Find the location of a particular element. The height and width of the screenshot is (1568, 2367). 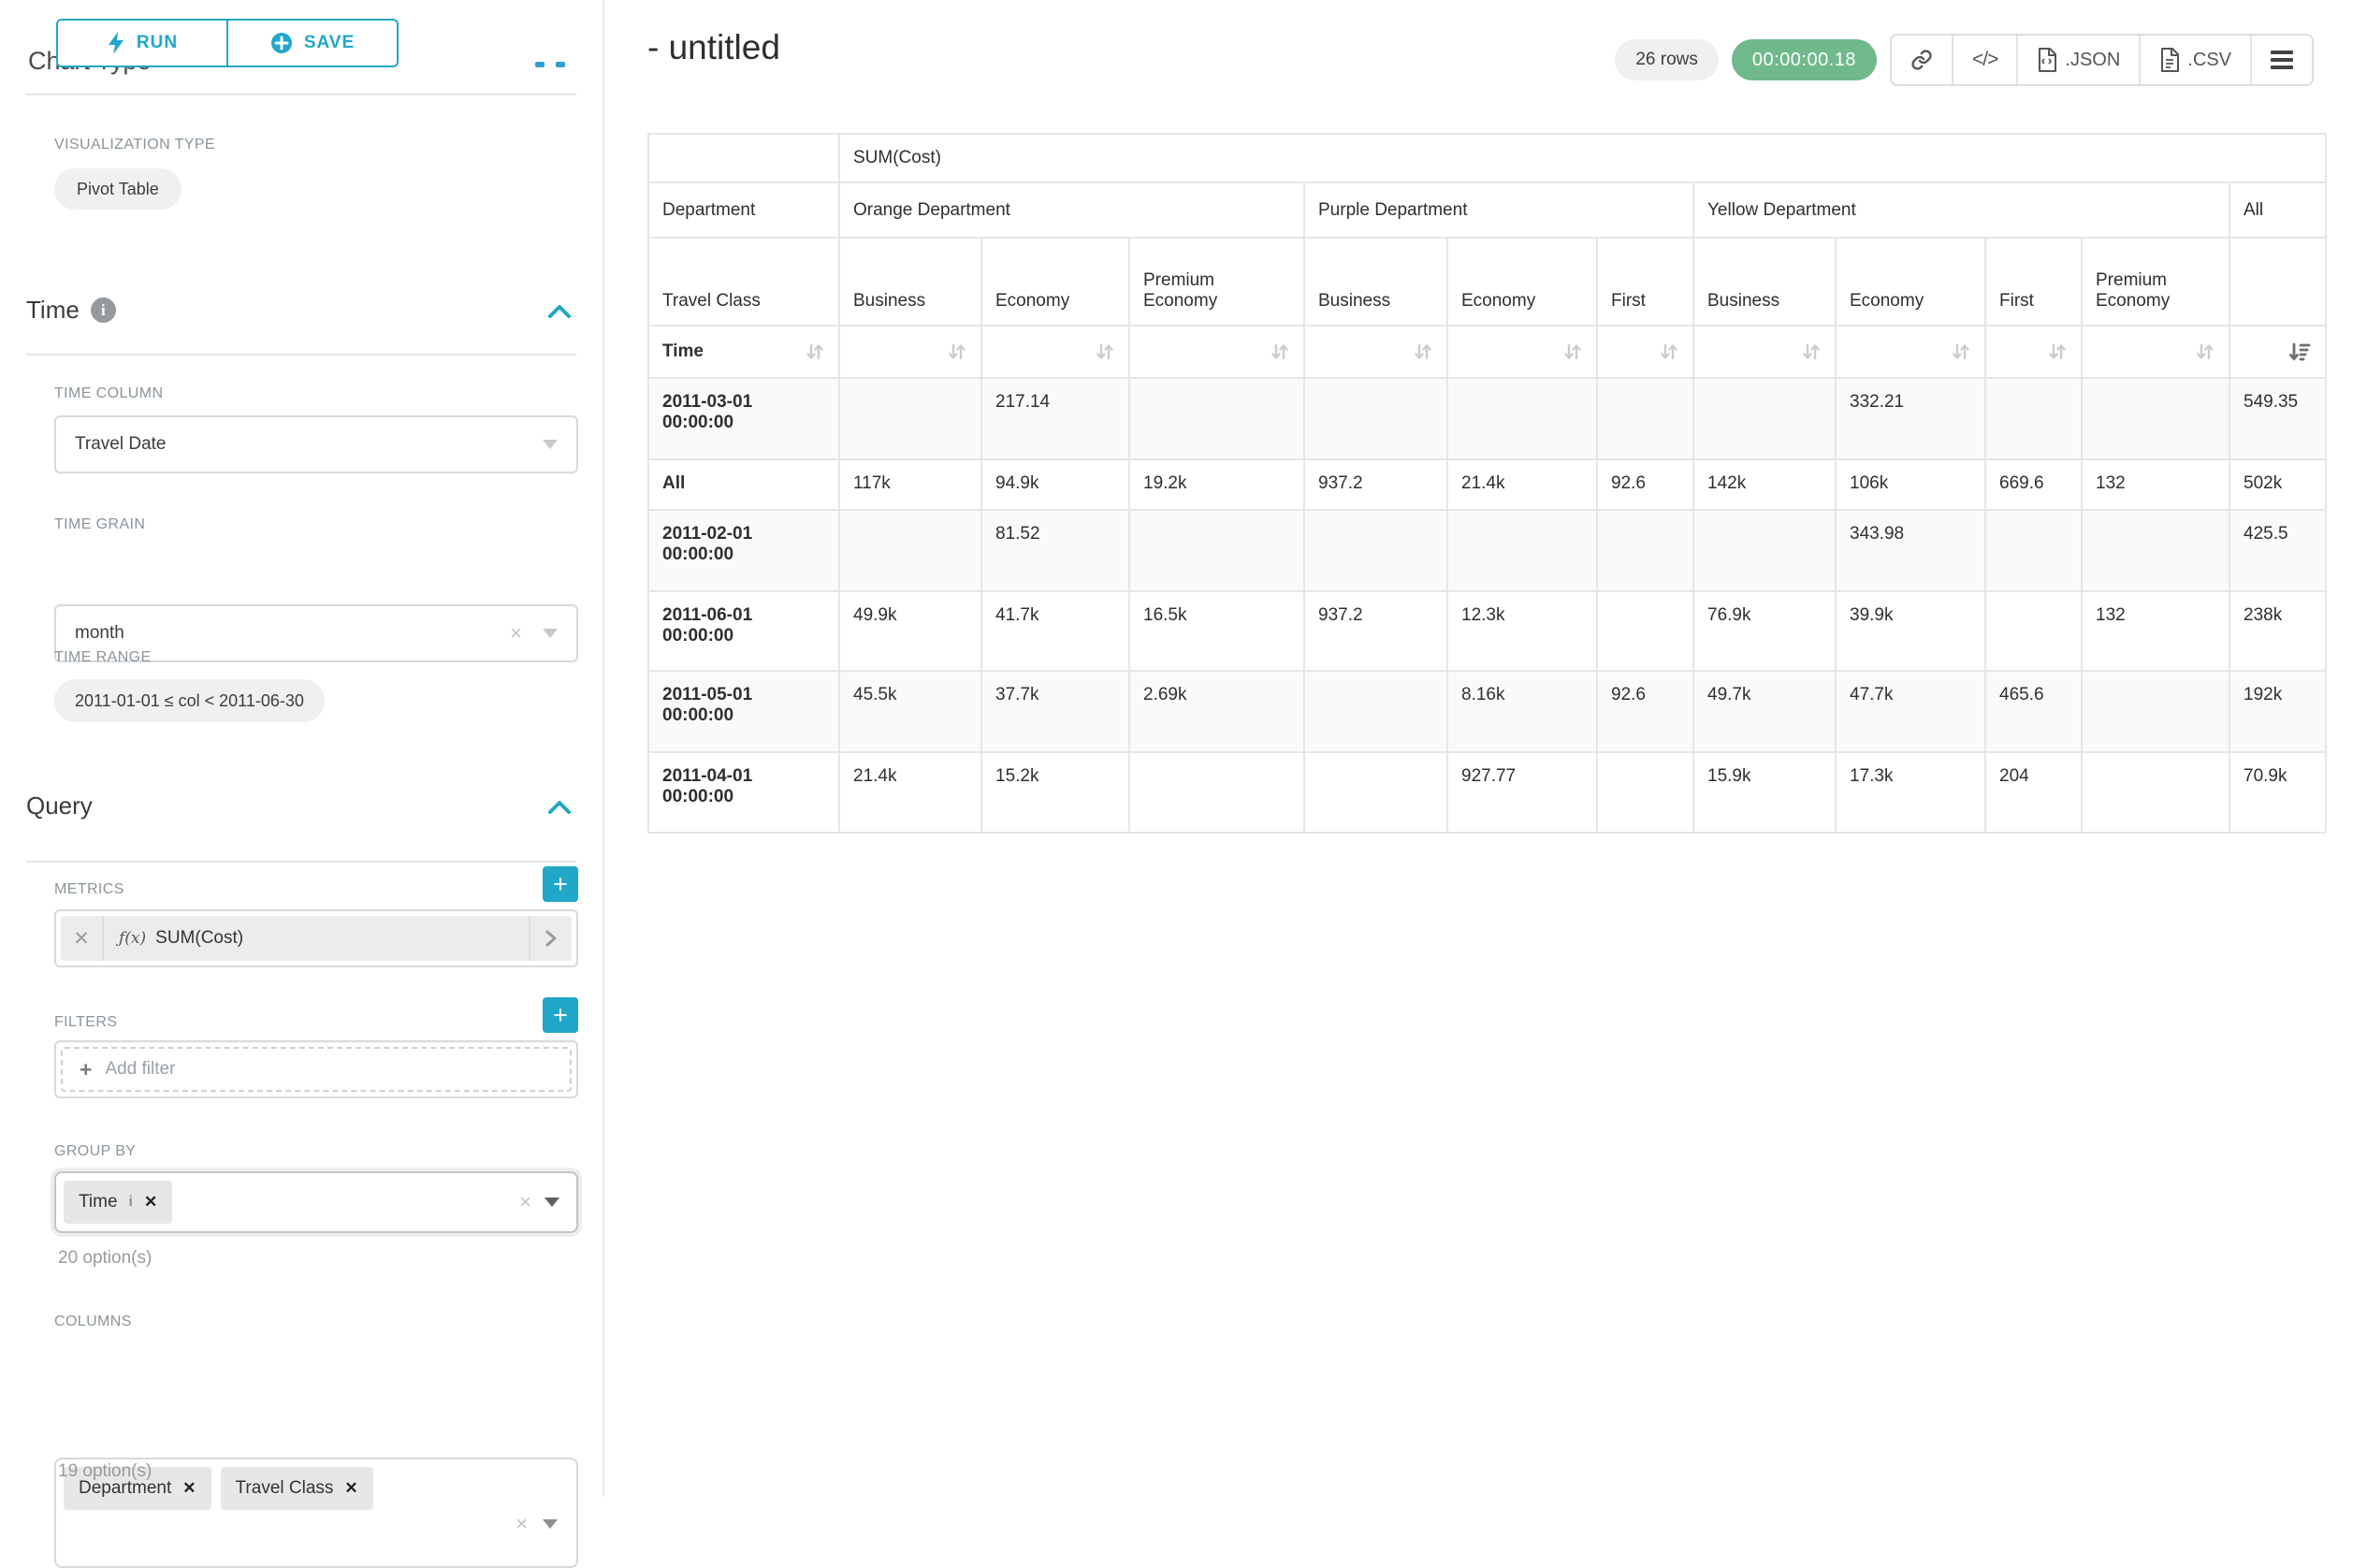

pivot-value-cell: 549.35 is located at coordinates (2278, 418).